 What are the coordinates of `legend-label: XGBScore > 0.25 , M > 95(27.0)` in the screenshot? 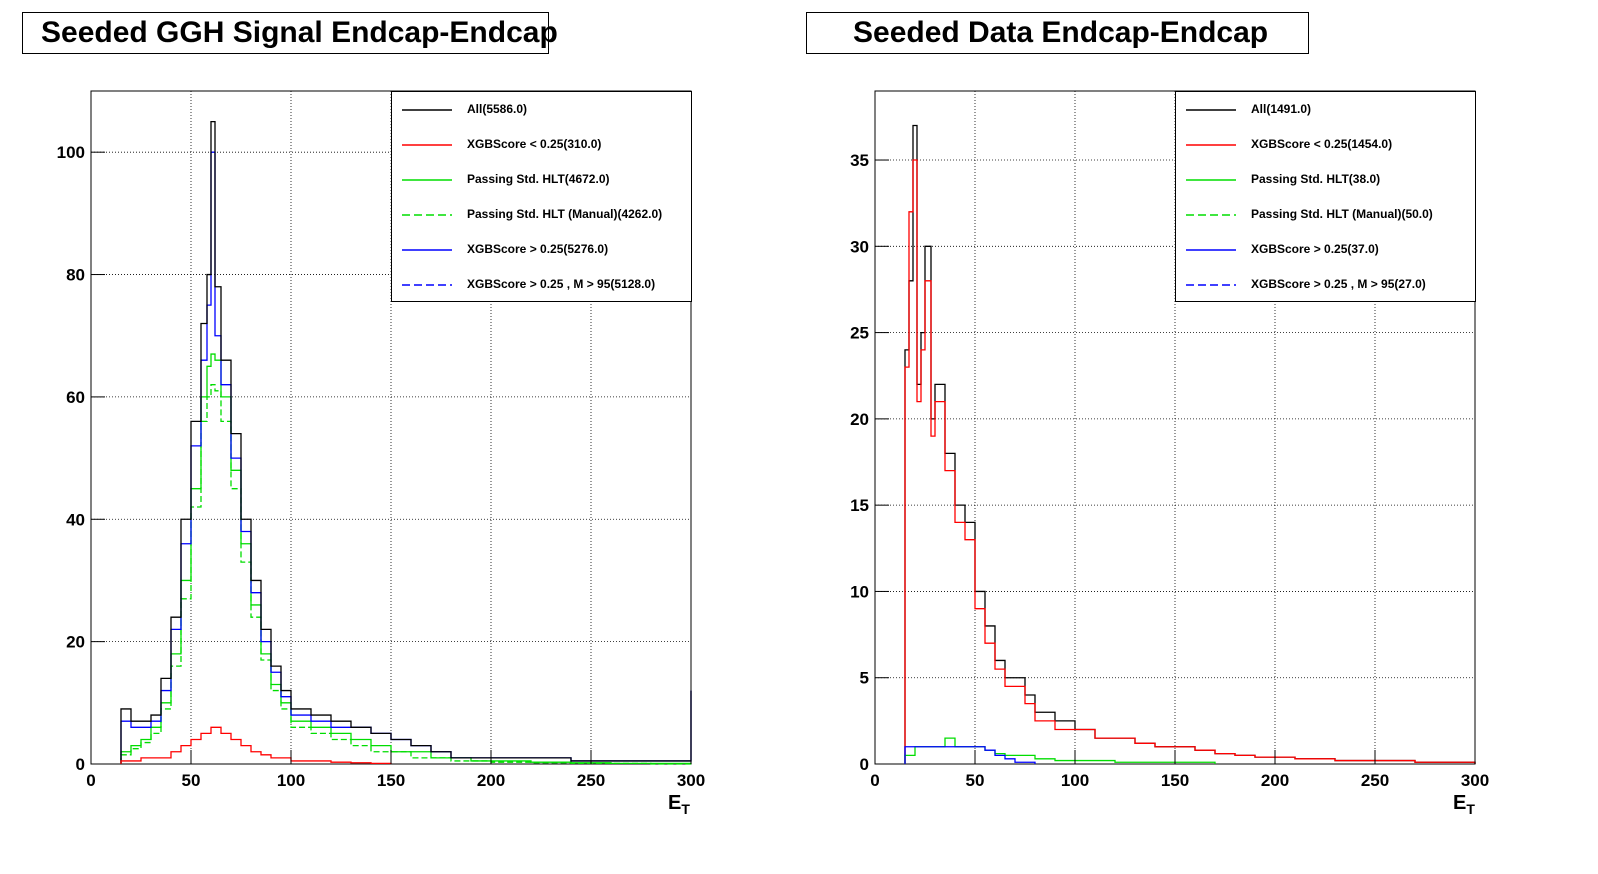 It's located at (1338, 284).